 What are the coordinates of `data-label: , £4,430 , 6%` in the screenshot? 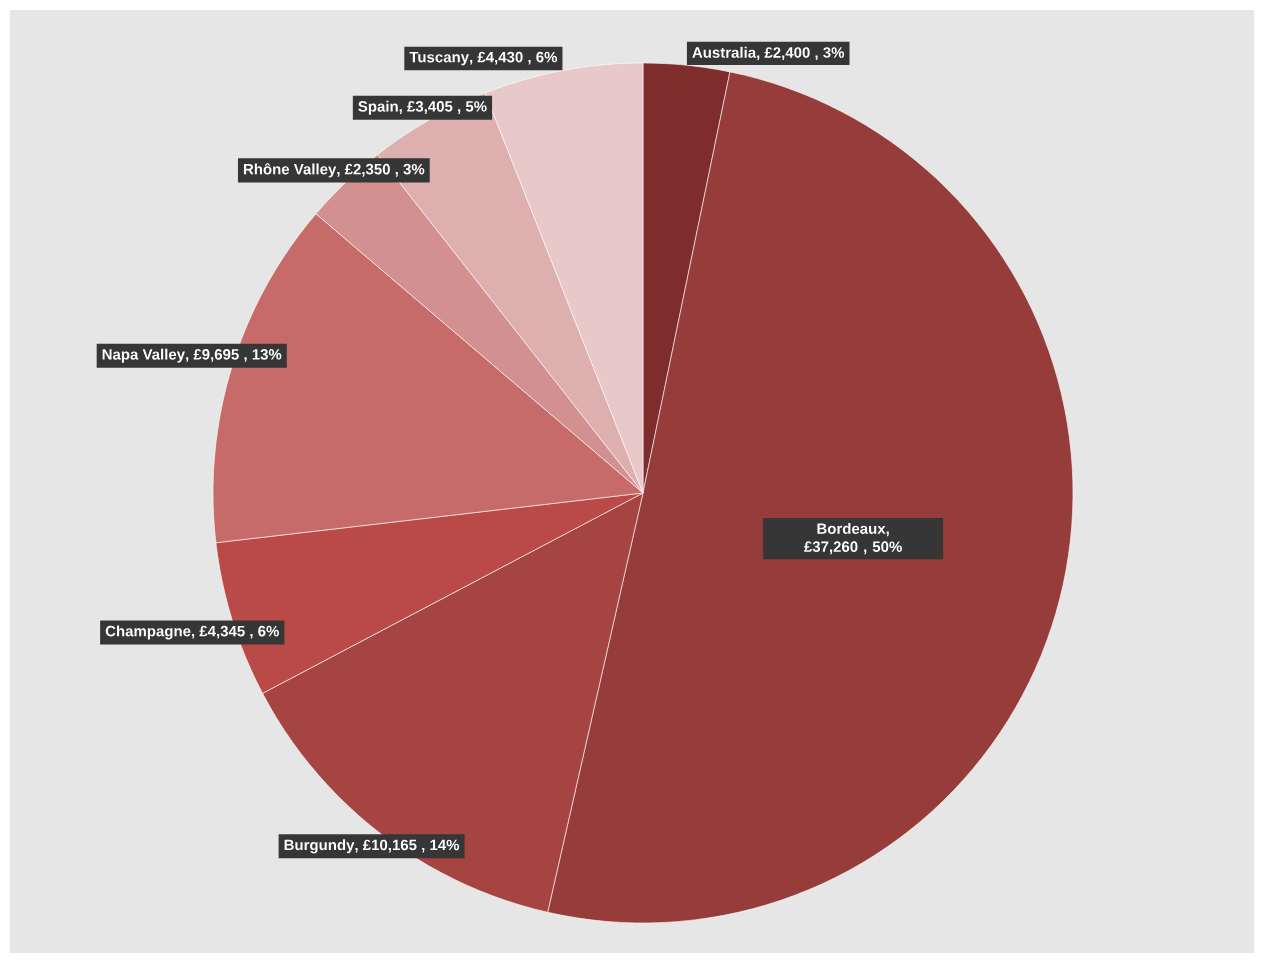 It's located at (514, 58).